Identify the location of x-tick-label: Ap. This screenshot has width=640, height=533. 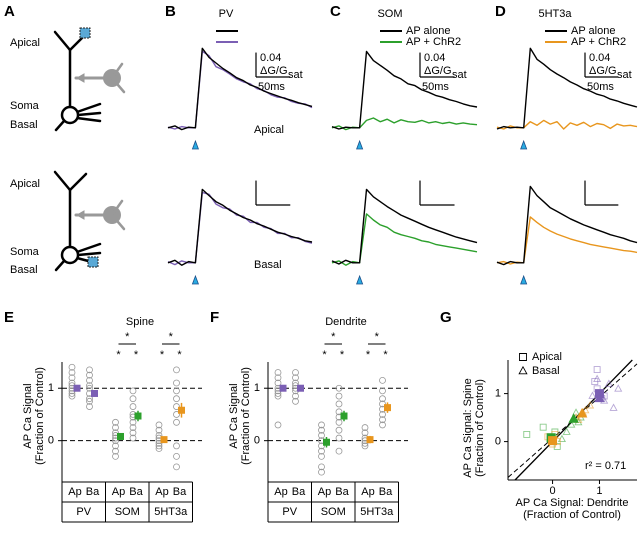
(324, 492).